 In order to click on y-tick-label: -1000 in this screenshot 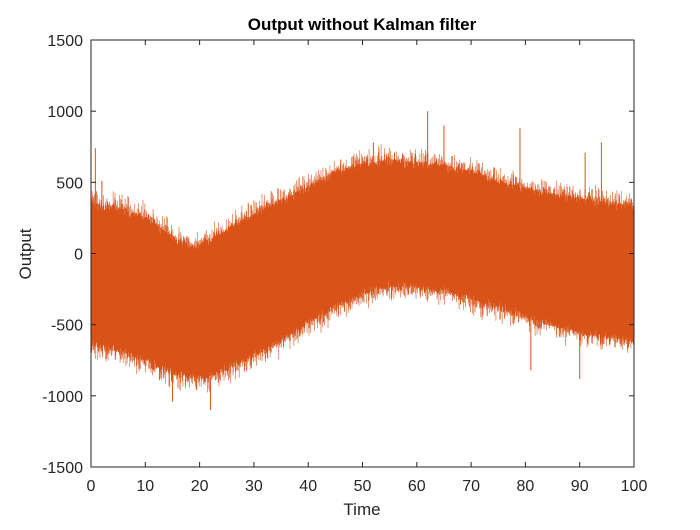, I will do `click(62, 397)`.